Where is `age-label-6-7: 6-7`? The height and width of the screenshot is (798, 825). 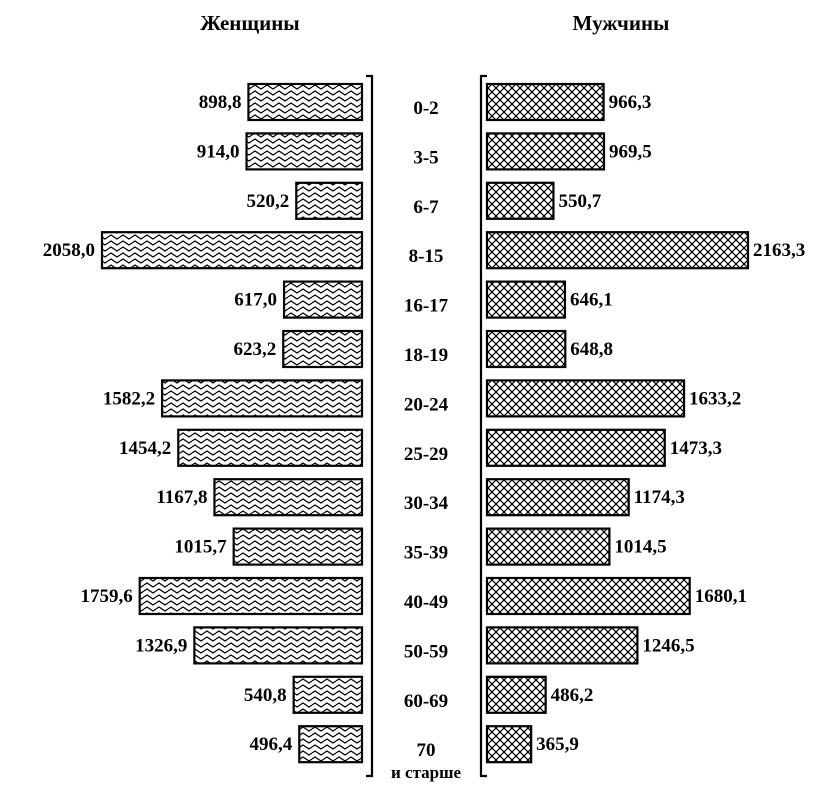
age-label-6-7: 6-7 is located at coordinates (426, 207).